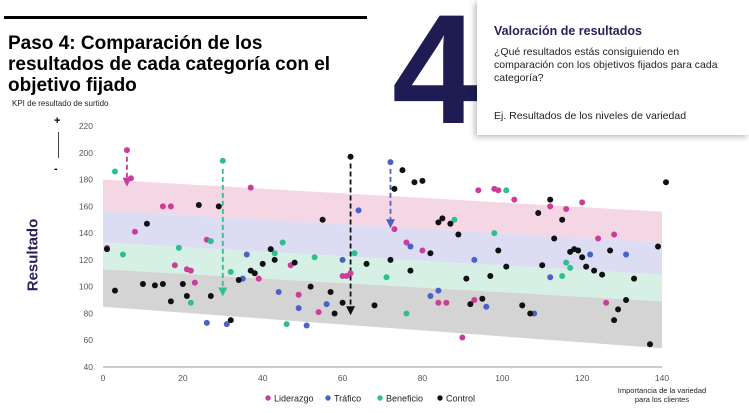 Image resolution: width=749 pixels, height=413 pixels. Describe the element at coordinates (268, 398) in the screenshot. I see `legend-marker-liderazgo` at that location.